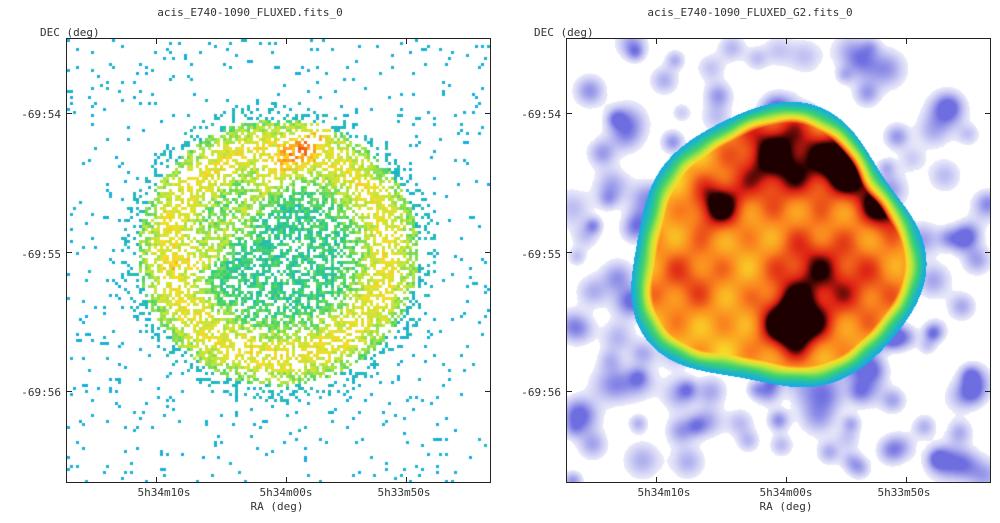  Describe the element at coordinates (664, 492) in the screenshot. I see `right-x-tick-label: 5h34m10s` at that location.